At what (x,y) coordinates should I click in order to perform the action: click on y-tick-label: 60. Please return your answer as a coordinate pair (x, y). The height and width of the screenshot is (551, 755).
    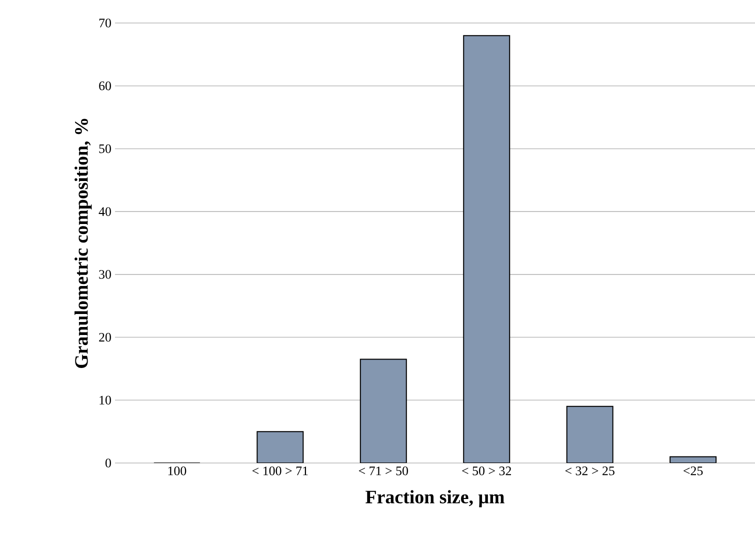
    Looking at the image, I should click on (105, 85).